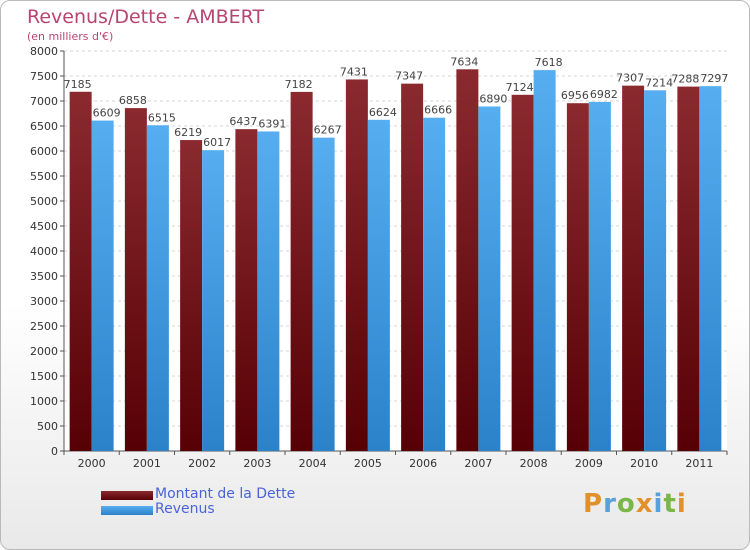  I want to click on x-tick-label: 2006, so click(423, 463).